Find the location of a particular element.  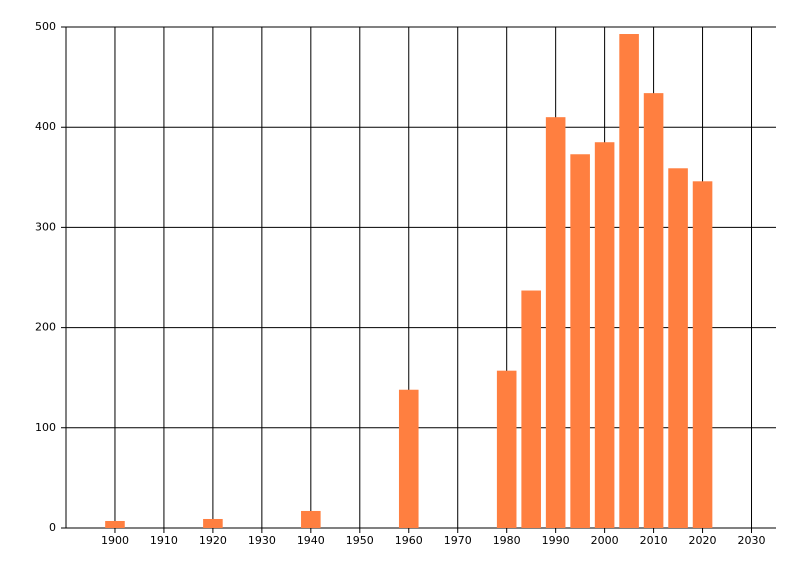

x-tick-label: 1940 is located at coordinates (311, 540).